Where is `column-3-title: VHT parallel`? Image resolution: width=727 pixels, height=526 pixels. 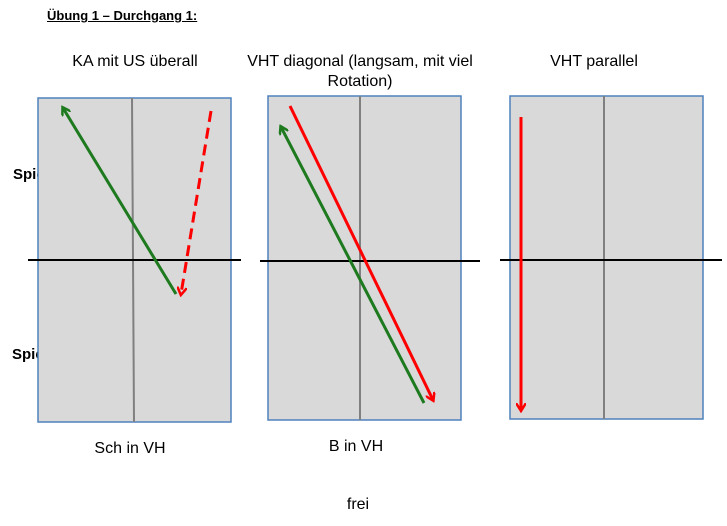 column-3-title: VHT parallel is located at coordinates (594, 61).